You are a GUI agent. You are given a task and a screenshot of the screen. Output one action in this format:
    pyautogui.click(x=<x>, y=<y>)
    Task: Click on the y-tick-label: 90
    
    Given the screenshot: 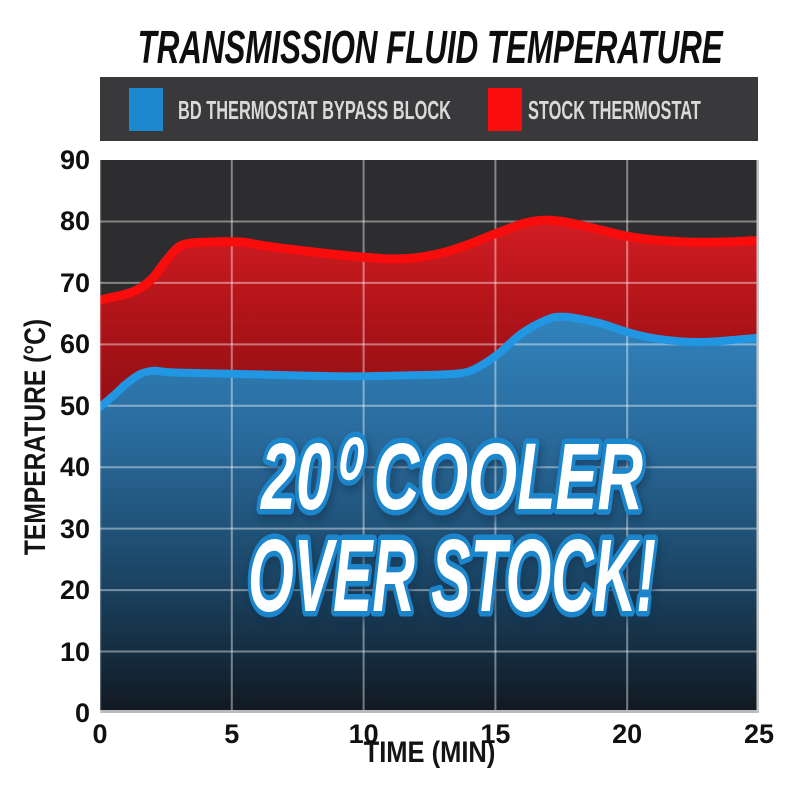 What is the action you would take?
    pyautogui.click(x=74, y=160)
    